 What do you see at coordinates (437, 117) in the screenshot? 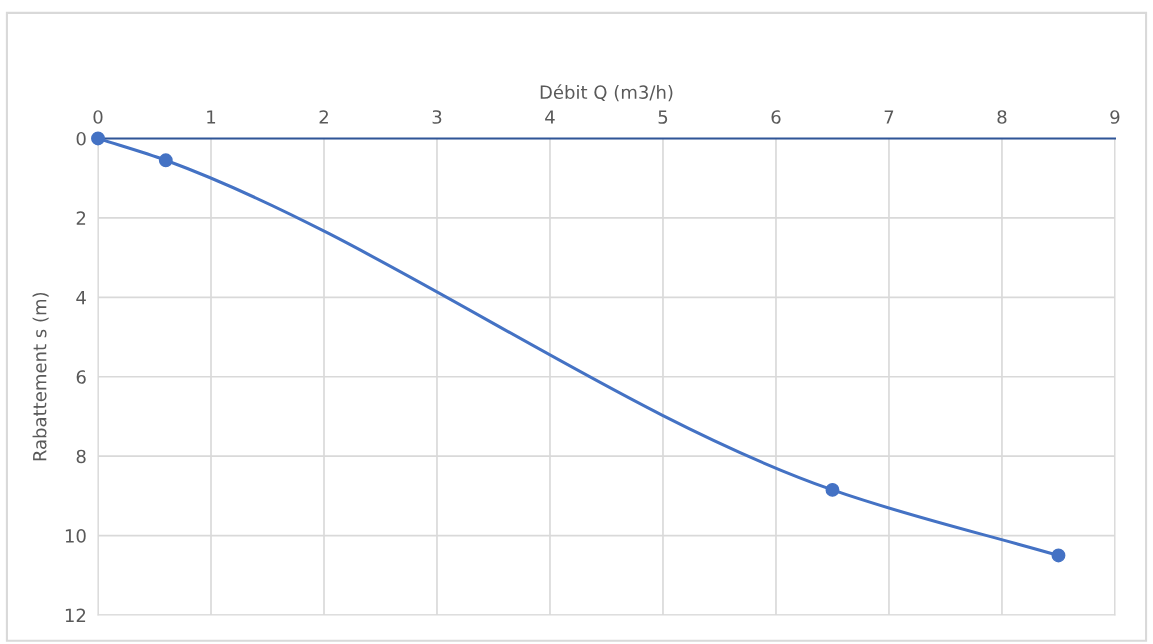
I see `x-tick-label: 3` at bounding box center [437, 117].